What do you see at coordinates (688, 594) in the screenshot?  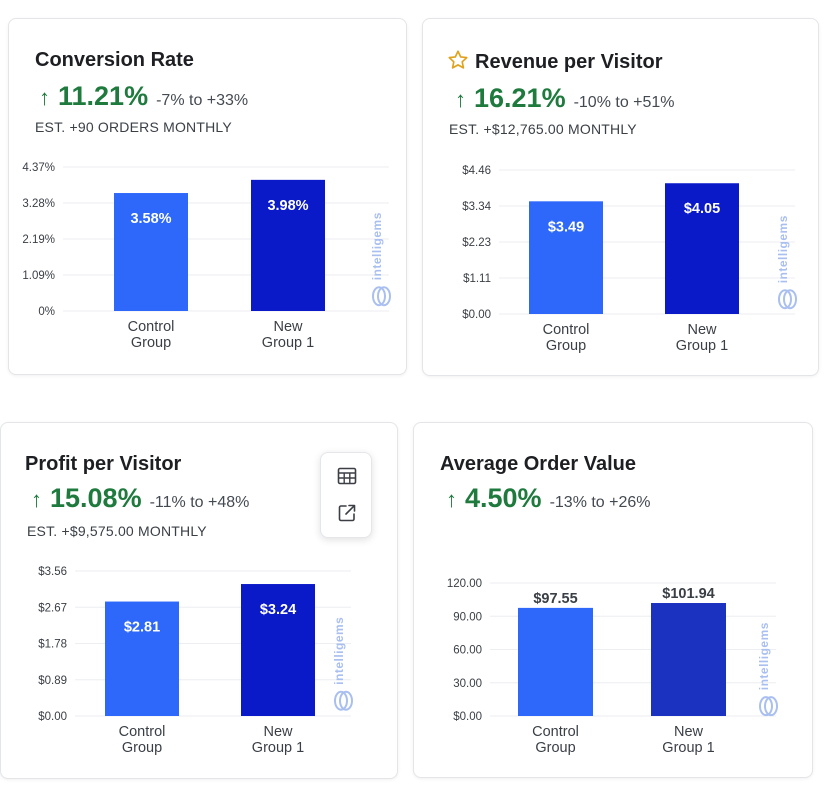 I see `data-label: $101.94` at bounding box center [688, 594].